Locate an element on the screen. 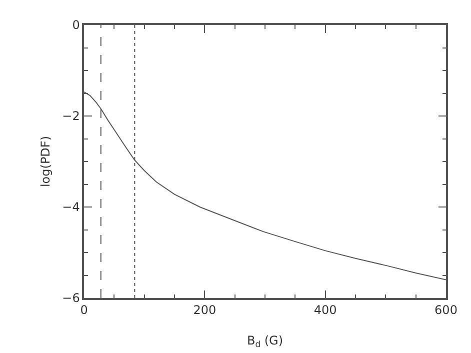 This screenshot has width=471, height=353. y-tick-label: −2 is located at coordinates (71, 116).